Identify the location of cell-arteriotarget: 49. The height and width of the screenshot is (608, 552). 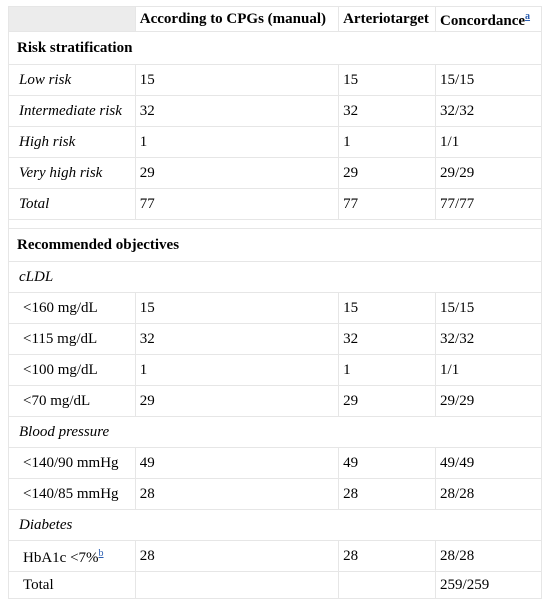
(387, 463).